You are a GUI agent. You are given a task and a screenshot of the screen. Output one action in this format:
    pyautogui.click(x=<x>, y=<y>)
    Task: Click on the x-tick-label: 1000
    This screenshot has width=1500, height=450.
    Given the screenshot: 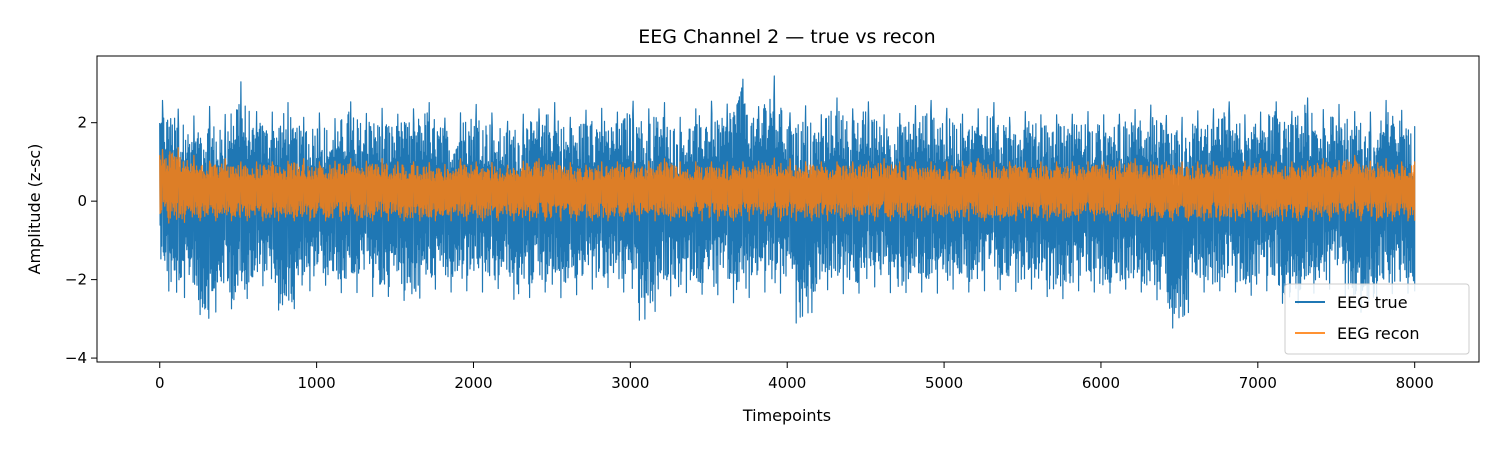 What is the action you would take?
    pyautogui.click(x=317, y=383)
    